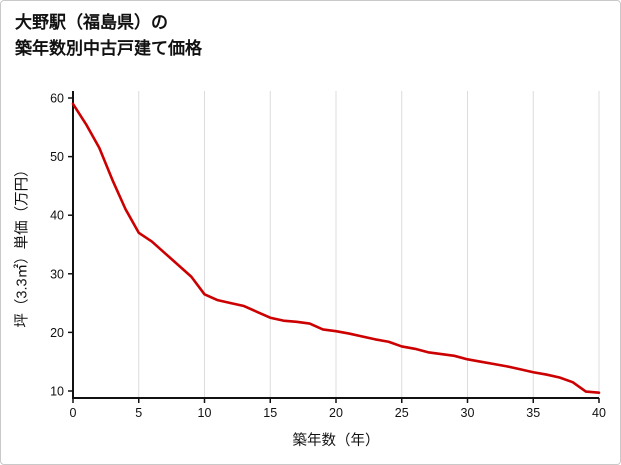 This screenshot has height=465, width=621. What do you see at coordinates (57, 391) in the screenshot?
I see `y-tick-label: 10` at bounding box center [57, 391].